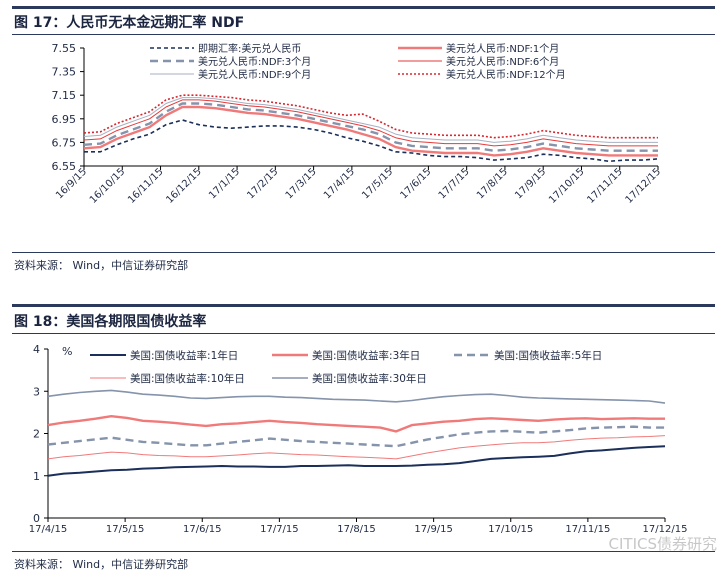 The image size is (727, 578). Describe the element at coordinates (64, 142) in the screenshot. I see `y-tick-label: 6.75` at that location.